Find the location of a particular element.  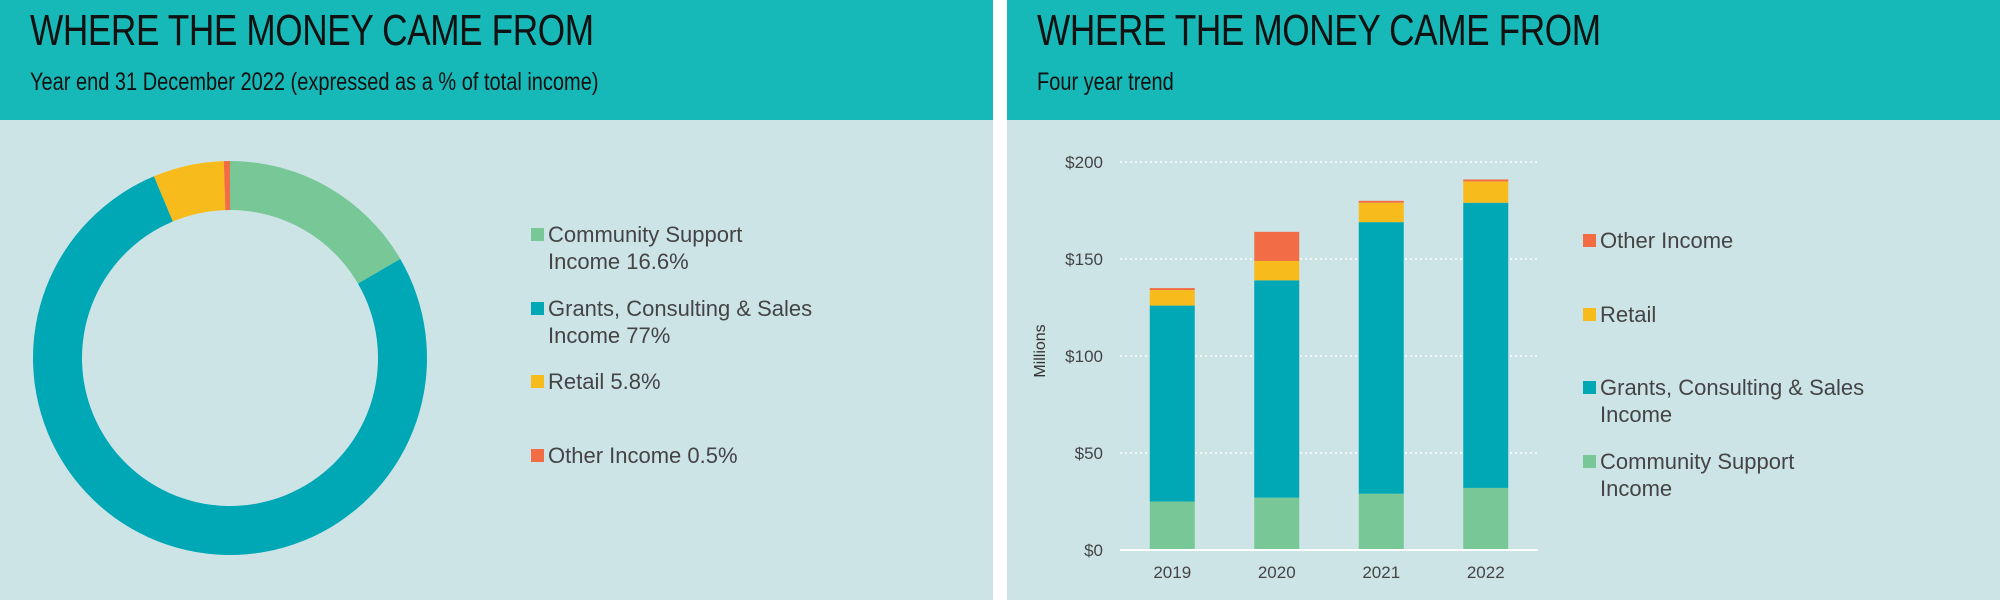

legend-label-line1: Retail is located at coordinates (1628, 314).